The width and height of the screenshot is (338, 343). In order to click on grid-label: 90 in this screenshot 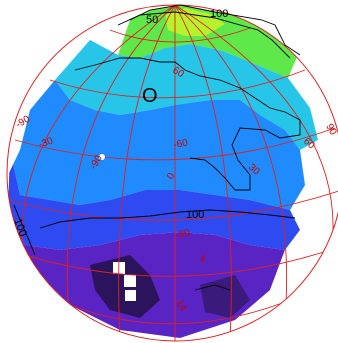, I will do `click(330, 130)`.